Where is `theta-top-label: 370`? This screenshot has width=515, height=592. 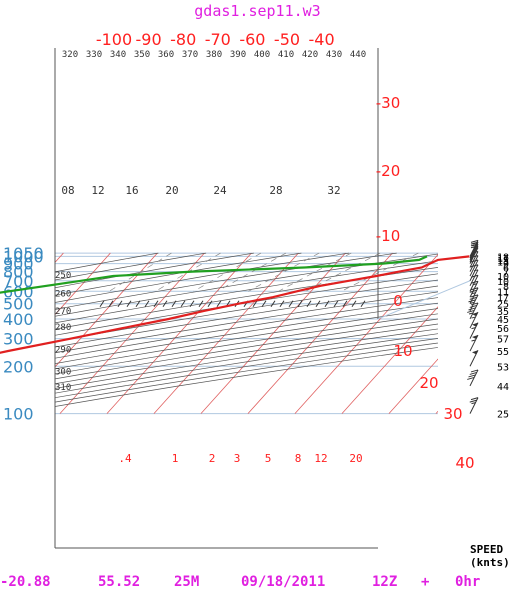 theta-top-label: 370 is located at coordinates (190, 55).